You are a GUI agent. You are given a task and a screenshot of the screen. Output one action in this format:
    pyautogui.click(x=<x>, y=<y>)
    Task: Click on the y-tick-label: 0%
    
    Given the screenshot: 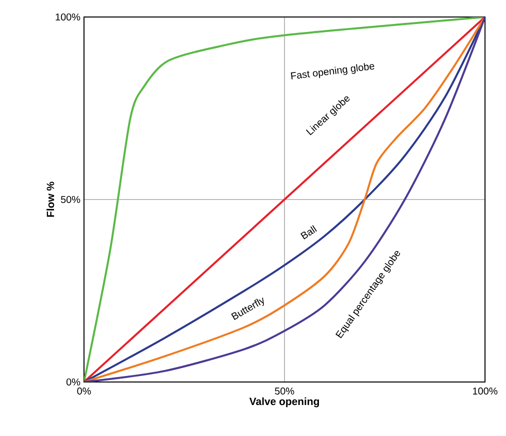 What is the action you would take?
    pyautogui.click(x=73, y=382)
    